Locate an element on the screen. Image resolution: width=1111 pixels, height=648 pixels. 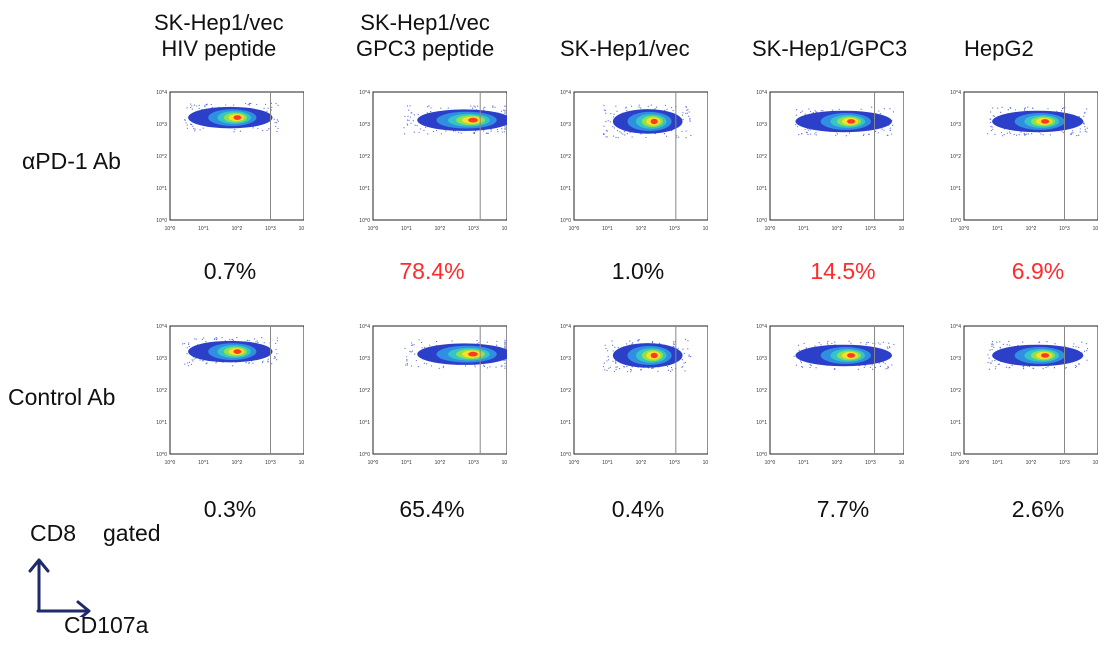
y-axis-label: CD8 is located at coordinates (53, 533).